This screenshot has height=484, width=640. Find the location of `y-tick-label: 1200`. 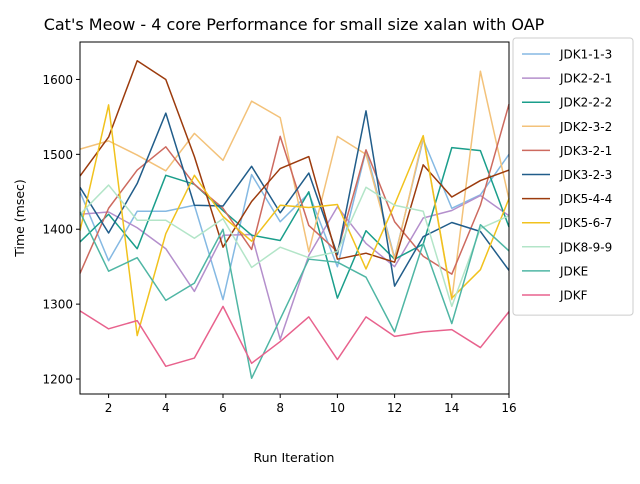

y-tick-label: 1200 is located at coordinates (57, 380).